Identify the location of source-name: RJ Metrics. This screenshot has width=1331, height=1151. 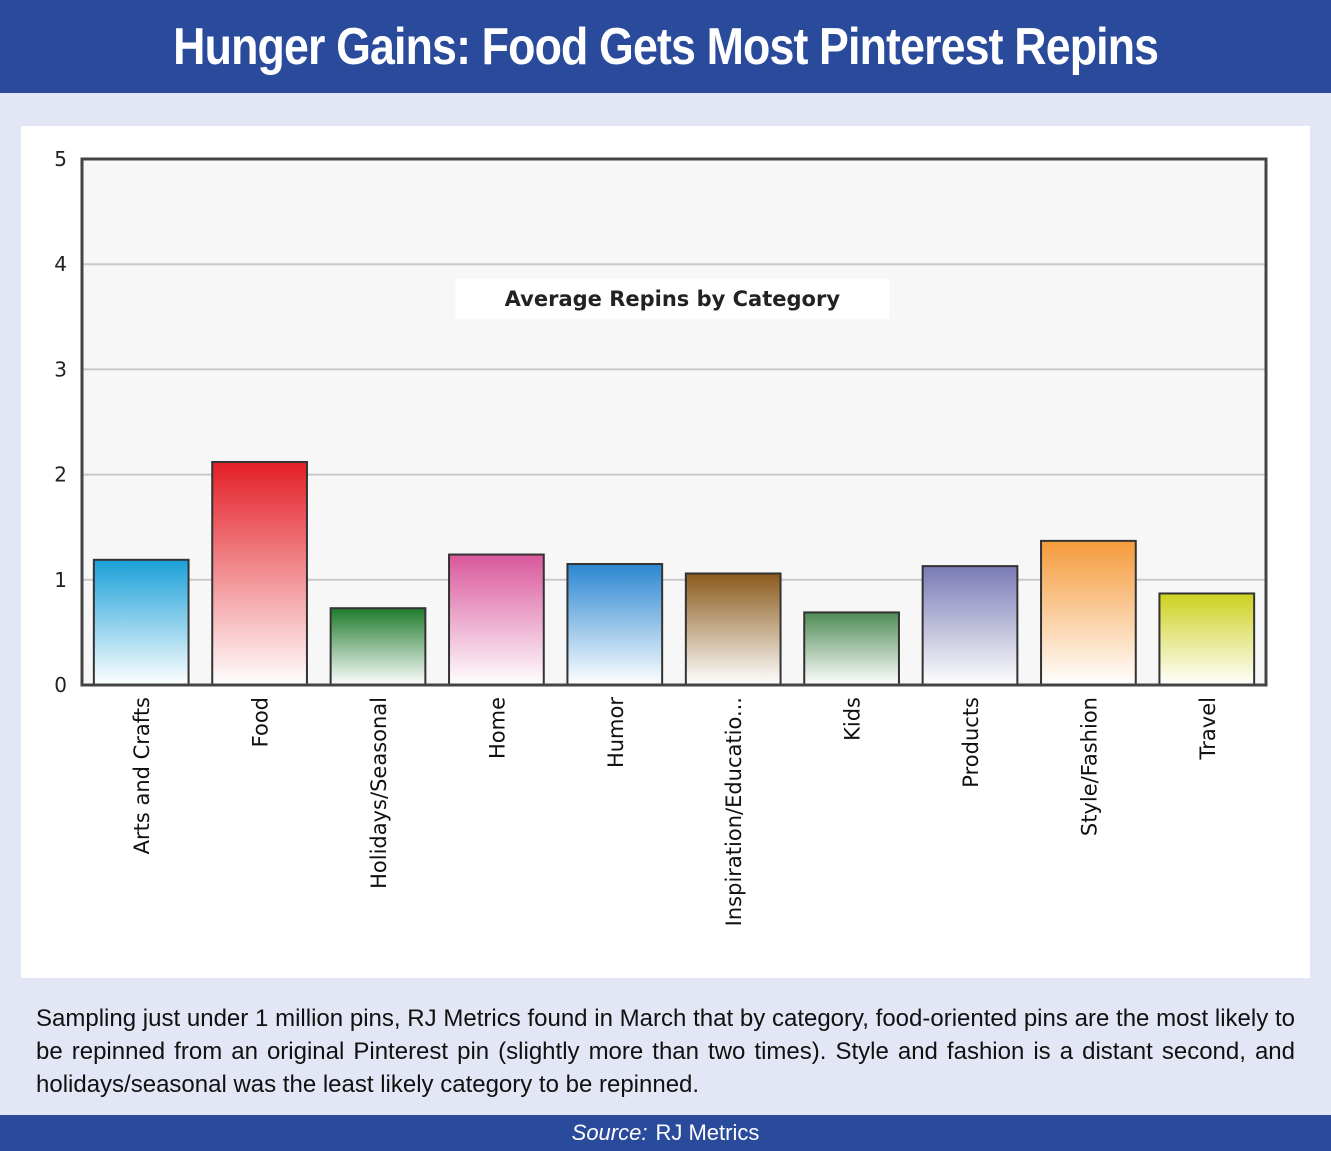
(707, 1132).